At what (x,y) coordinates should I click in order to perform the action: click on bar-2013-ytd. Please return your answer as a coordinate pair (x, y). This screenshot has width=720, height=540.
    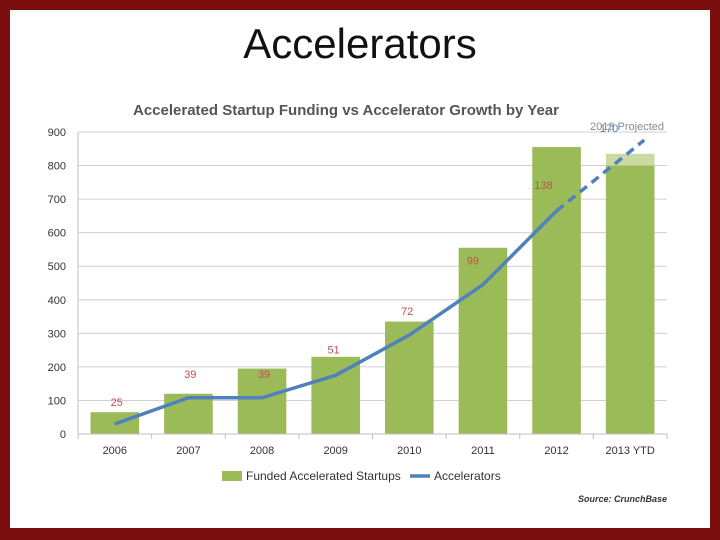
    Looking at the image, I should click on (630, 300).